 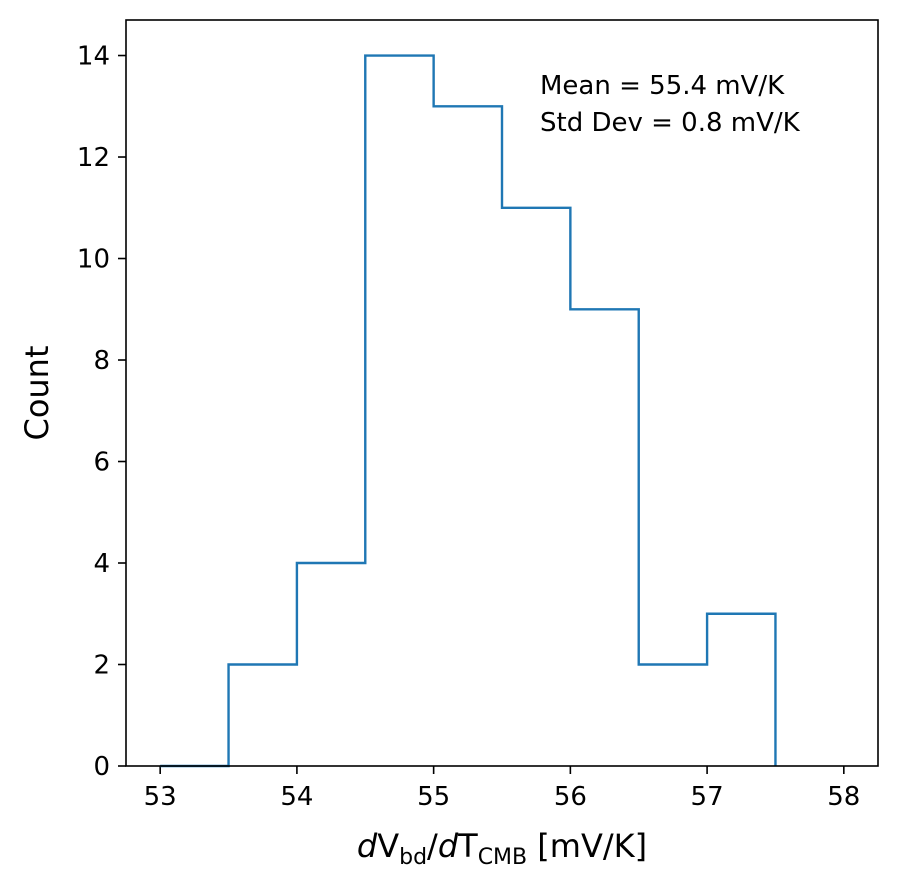 I want to click on x-tick-label: 56, so click(x=570, y=797).